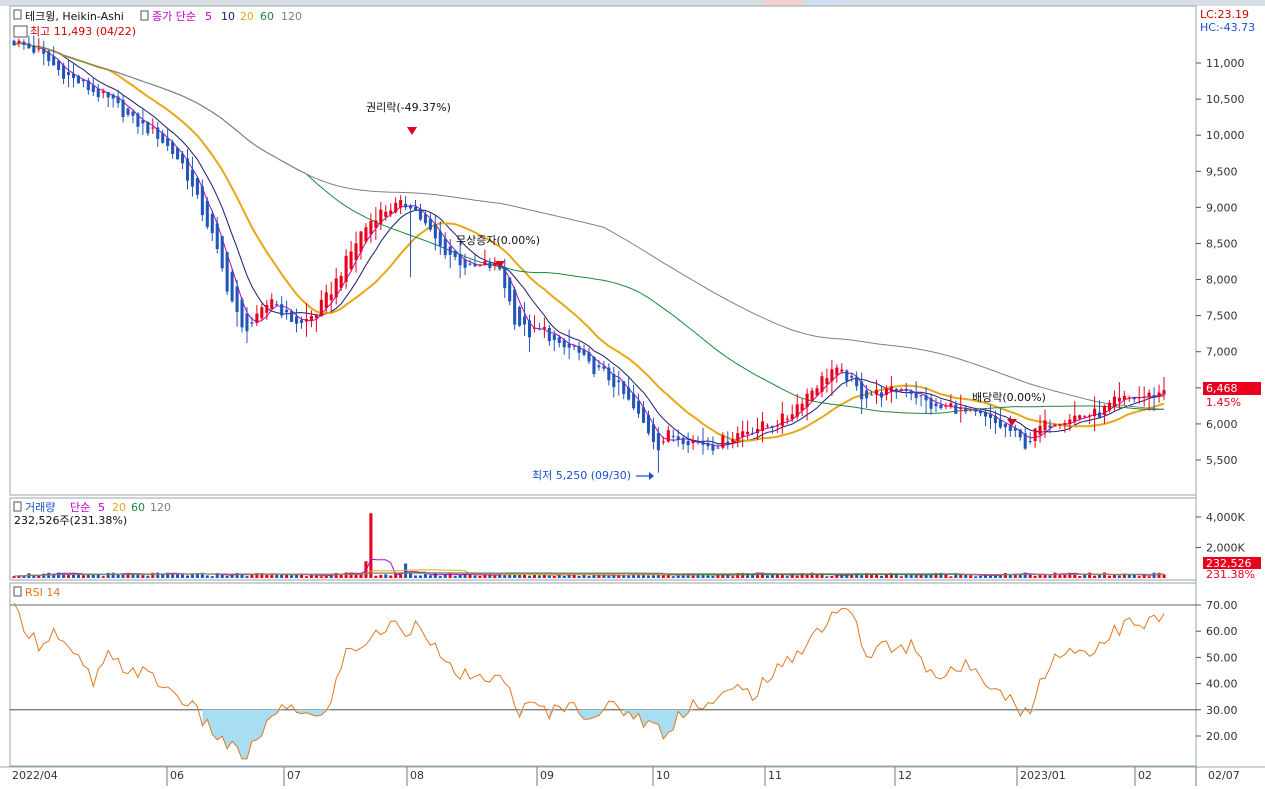 The height and width of the screenshot is (789, 1265). What do you see at coordinates (783, 2) in the screenshot?
I see `top-strip-tab-red` at bounding box center [783, 2].